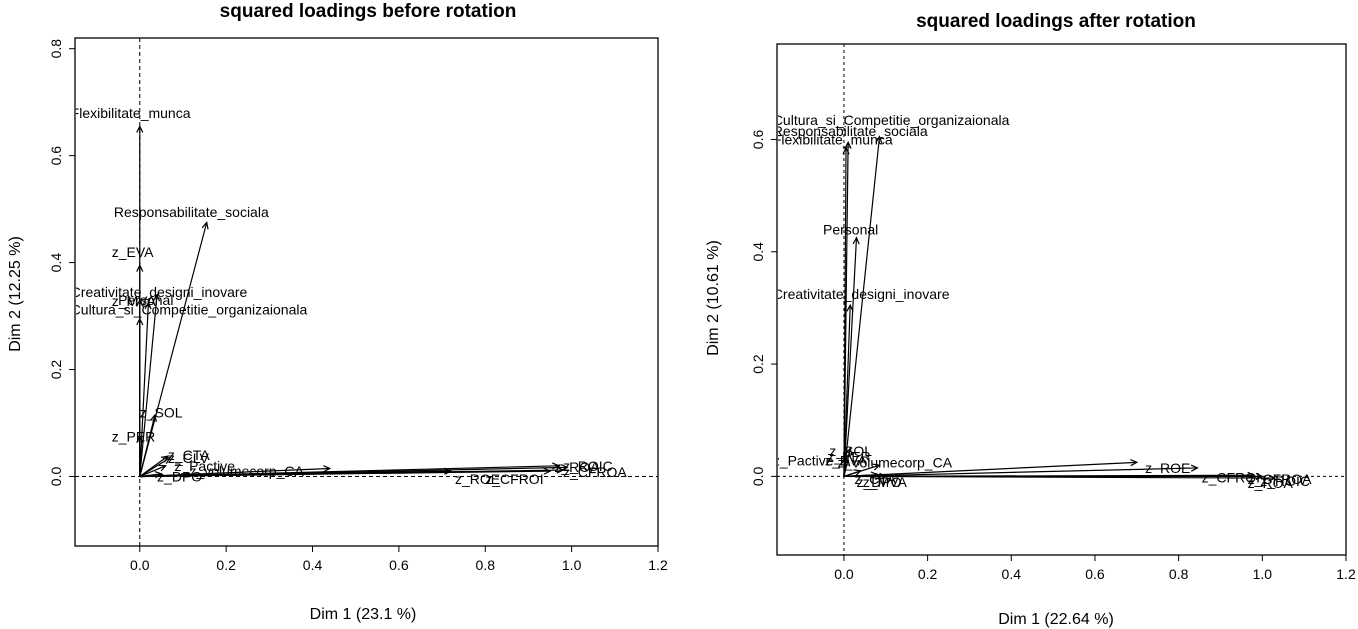 This screenshot has height=629, width=1358. What do you see at coordinates (368, 11) in the screenshot?
I see `chart-title: squared loadings before rotation` at bounding box center [368, 11].